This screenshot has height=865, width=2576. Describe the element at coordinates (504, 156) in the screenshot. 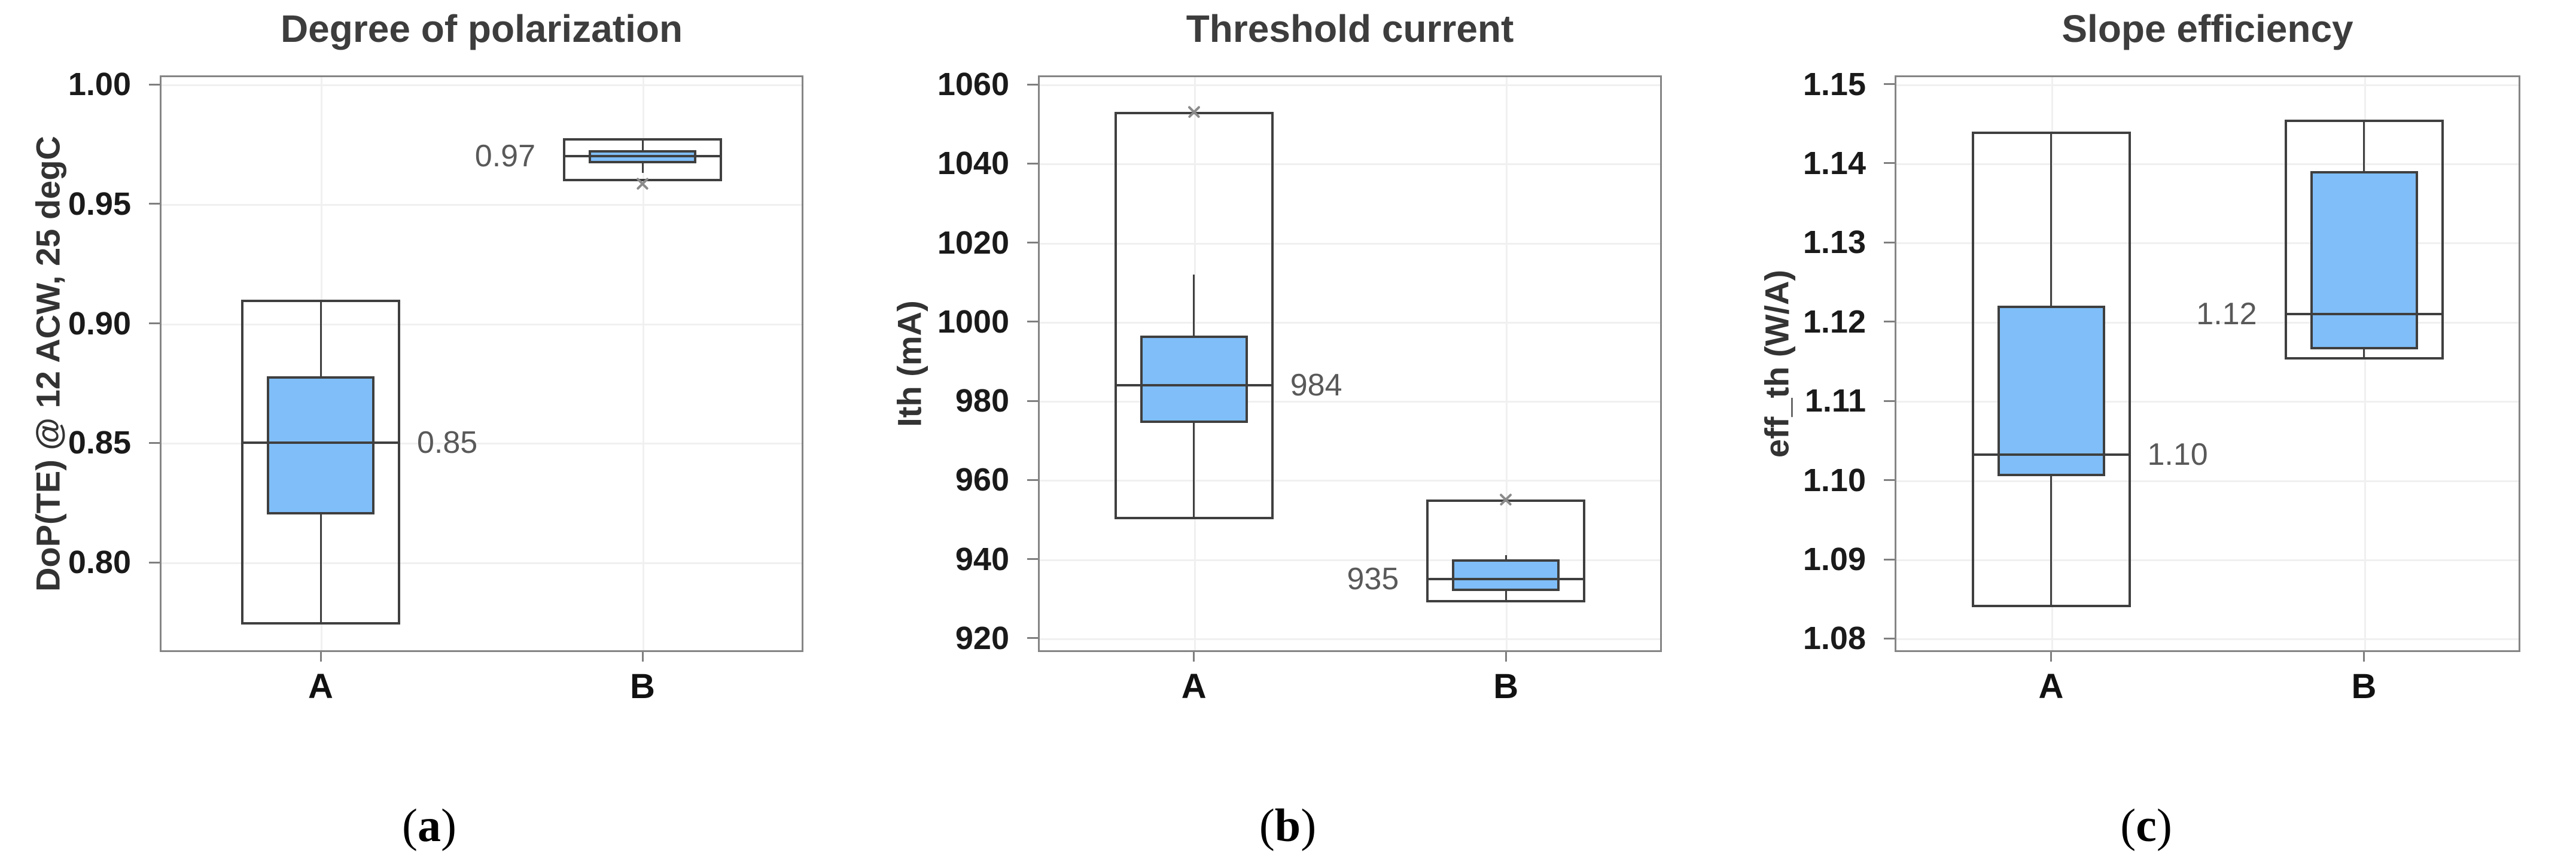

I see `median-value-label: 0.97` at that location.